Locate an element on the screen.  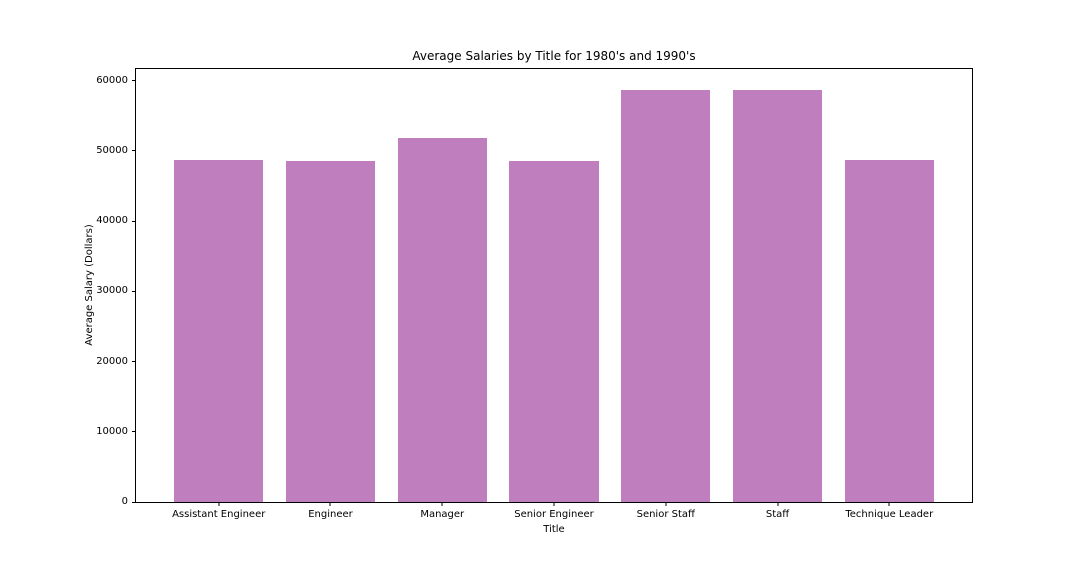
bar-senior-staff is located at coordinates (666, 295).